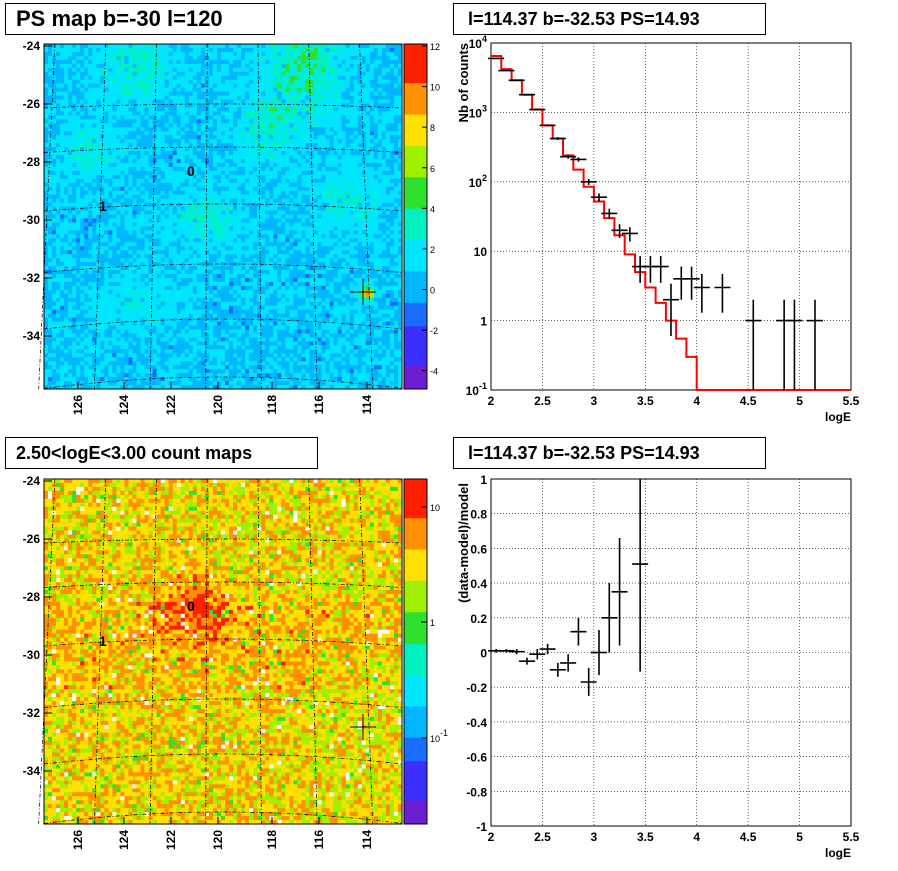 Image resolution: width=898 pixels, height=871 pixels. Describe the element at coordinates (103, 641) in the screenshot. I see `source-label-1: 1` at that location.